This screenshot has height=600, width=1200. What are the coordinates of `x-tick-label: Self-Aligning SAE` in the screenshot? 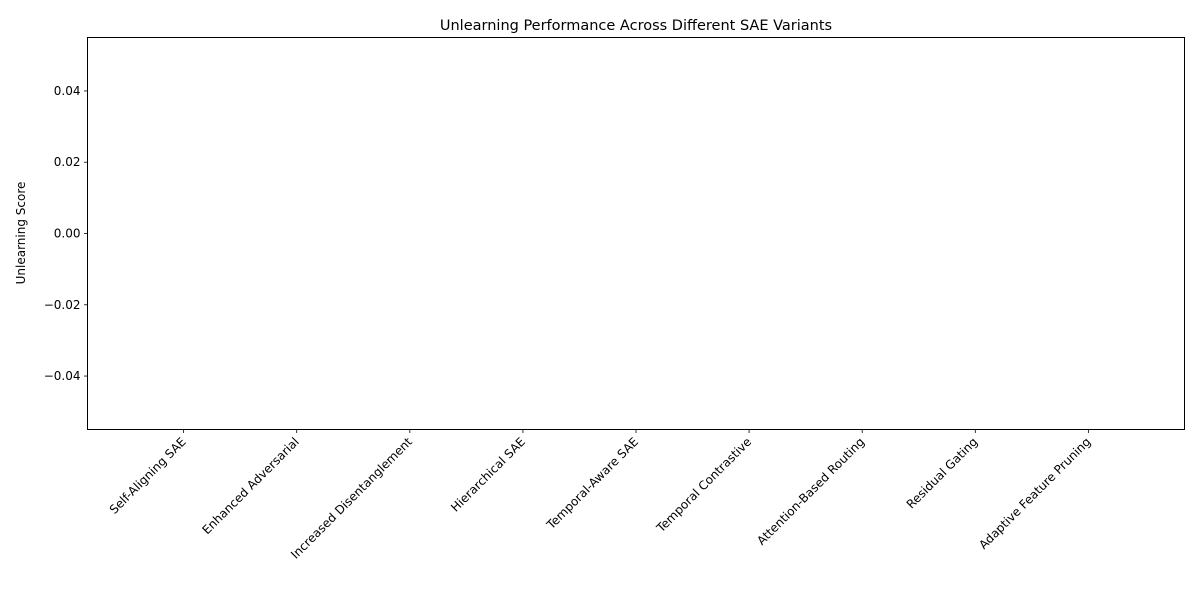 It's located at (148, 476).